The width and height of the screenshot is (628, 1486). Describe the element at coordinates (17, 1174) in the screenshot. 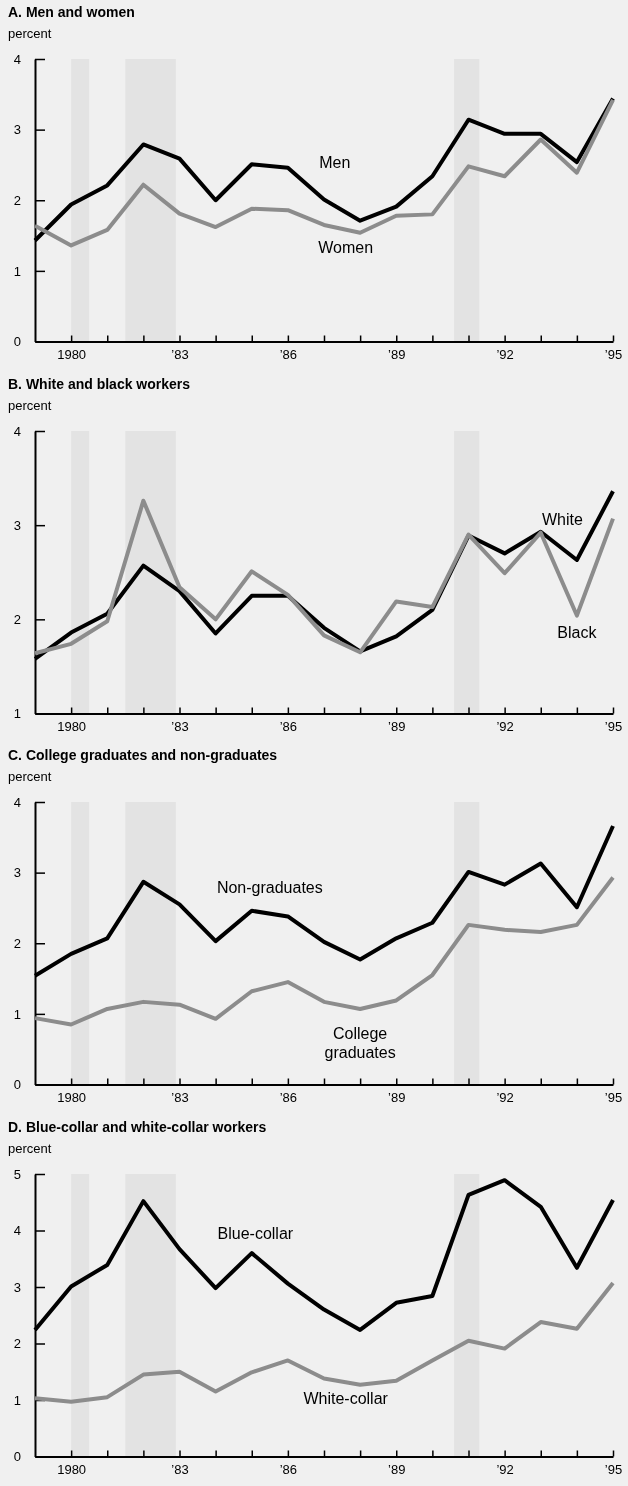

I see `y-tick-label: 5` at that location.